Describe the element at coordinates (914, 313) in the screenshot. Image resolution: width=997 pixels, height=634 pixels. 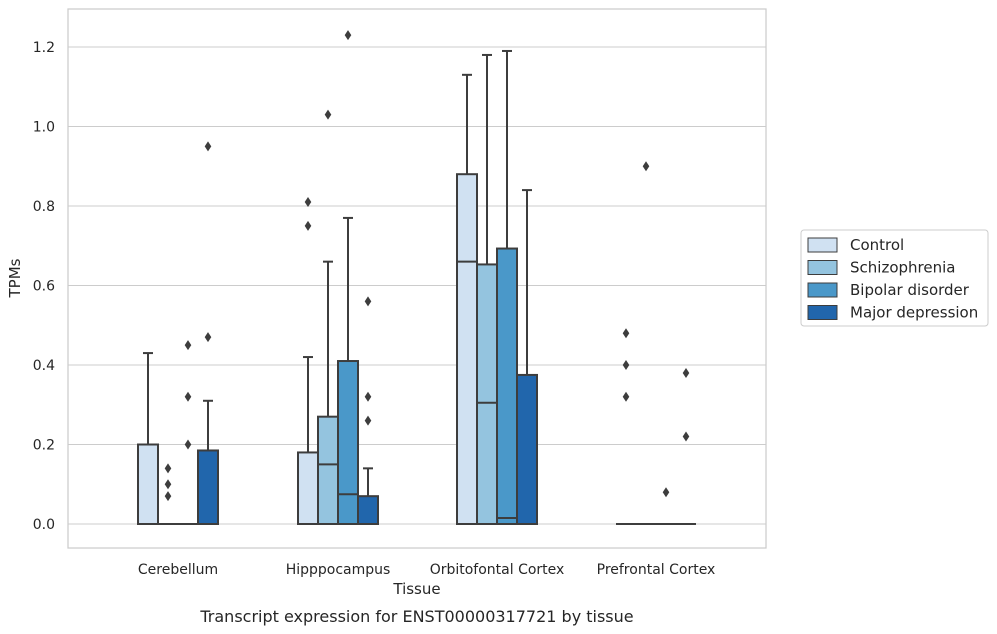
I see `legend-label: Major depression` at that location.